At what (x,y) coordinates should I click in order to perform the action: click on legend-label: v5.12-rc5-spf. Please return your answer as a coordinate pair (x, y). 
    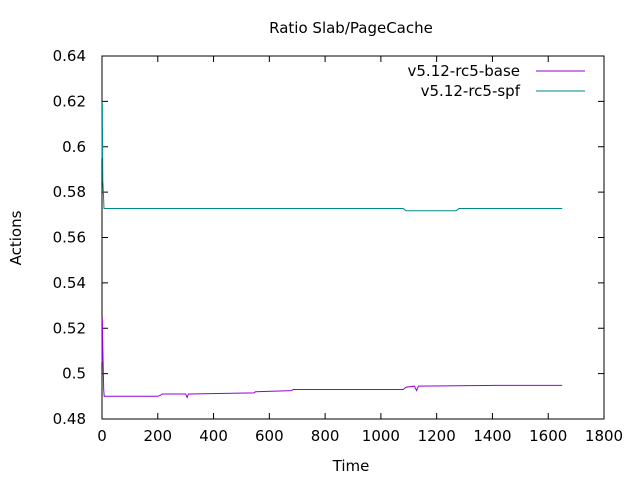
    Looking at the image, I should click on (471, 91).